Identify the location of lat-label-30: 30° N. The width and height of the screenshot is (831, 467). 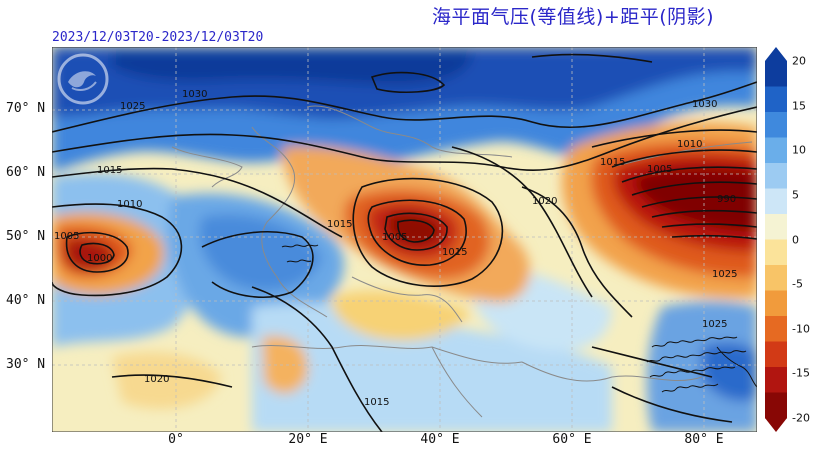
(26, 364).